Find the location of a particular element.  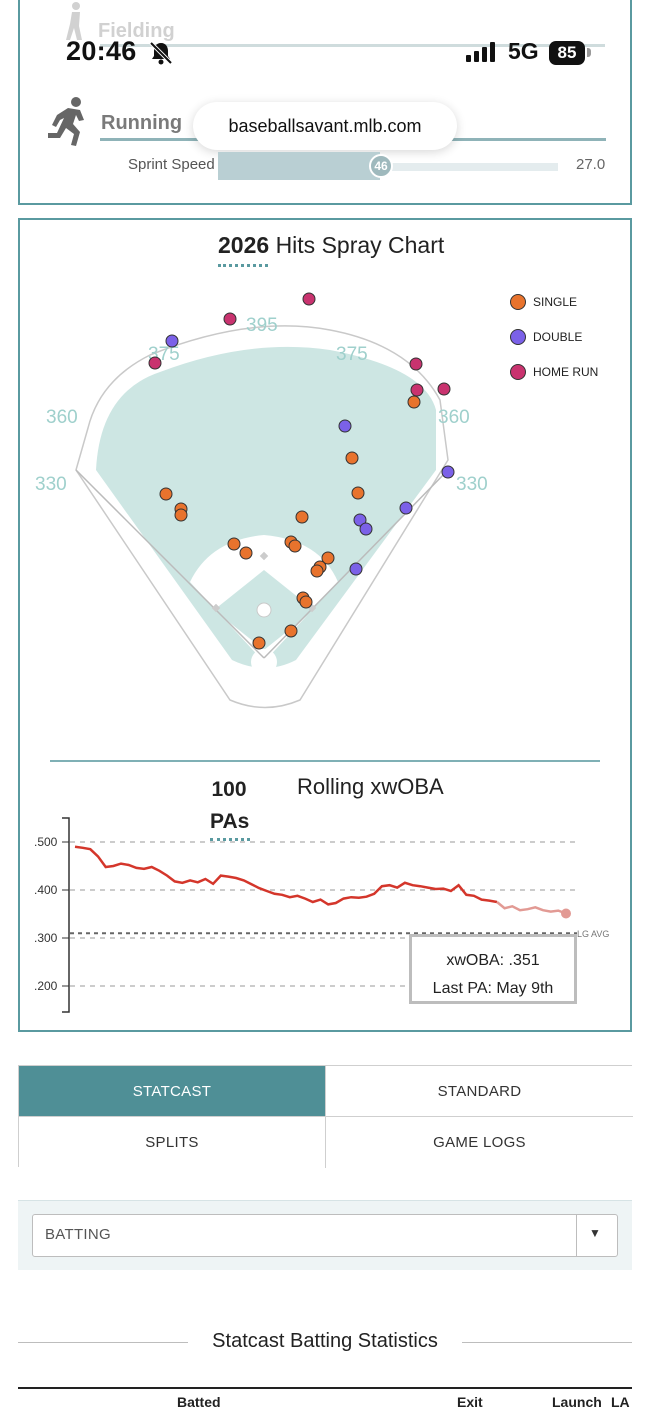

y-tick-label: .400 is located at coordinates (46, 890).